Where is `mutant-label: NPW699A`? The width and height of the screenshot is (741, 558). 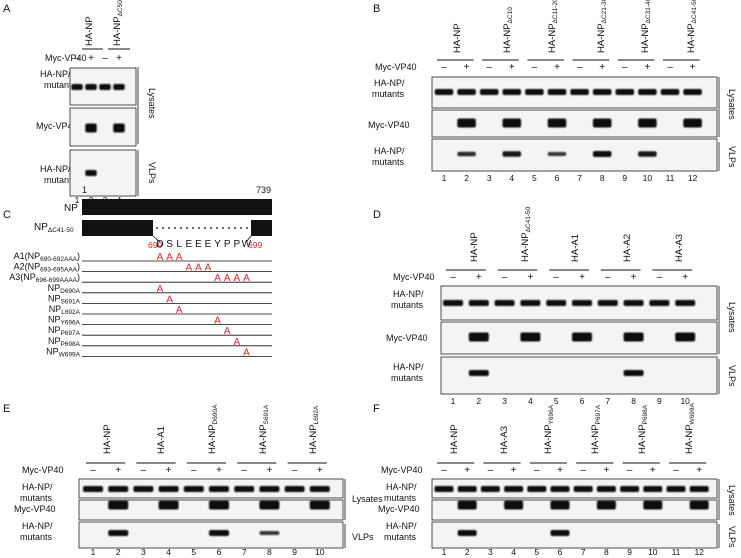 mutant-label: NPW699A is located at coordinates (63, 352).